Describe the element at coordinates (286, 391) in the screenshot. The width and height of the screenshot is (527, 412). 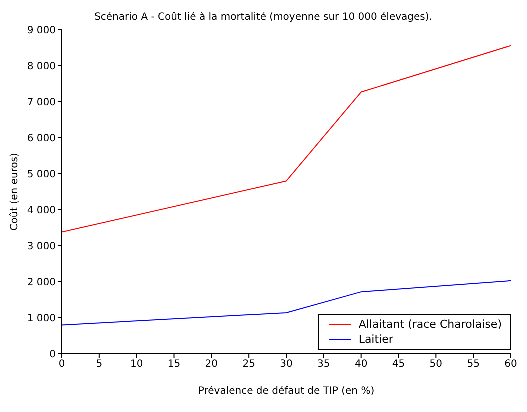
I see `x-axis-title: Prévalence de défaut de TIP (en %)` at that location.